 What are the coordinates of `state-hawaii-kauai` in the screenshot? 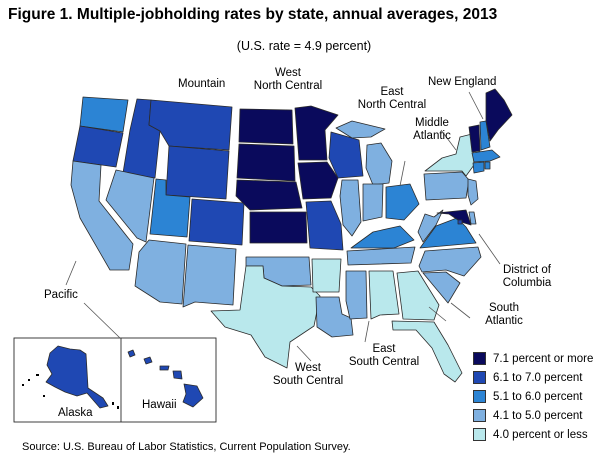 It's located at (131, 353).